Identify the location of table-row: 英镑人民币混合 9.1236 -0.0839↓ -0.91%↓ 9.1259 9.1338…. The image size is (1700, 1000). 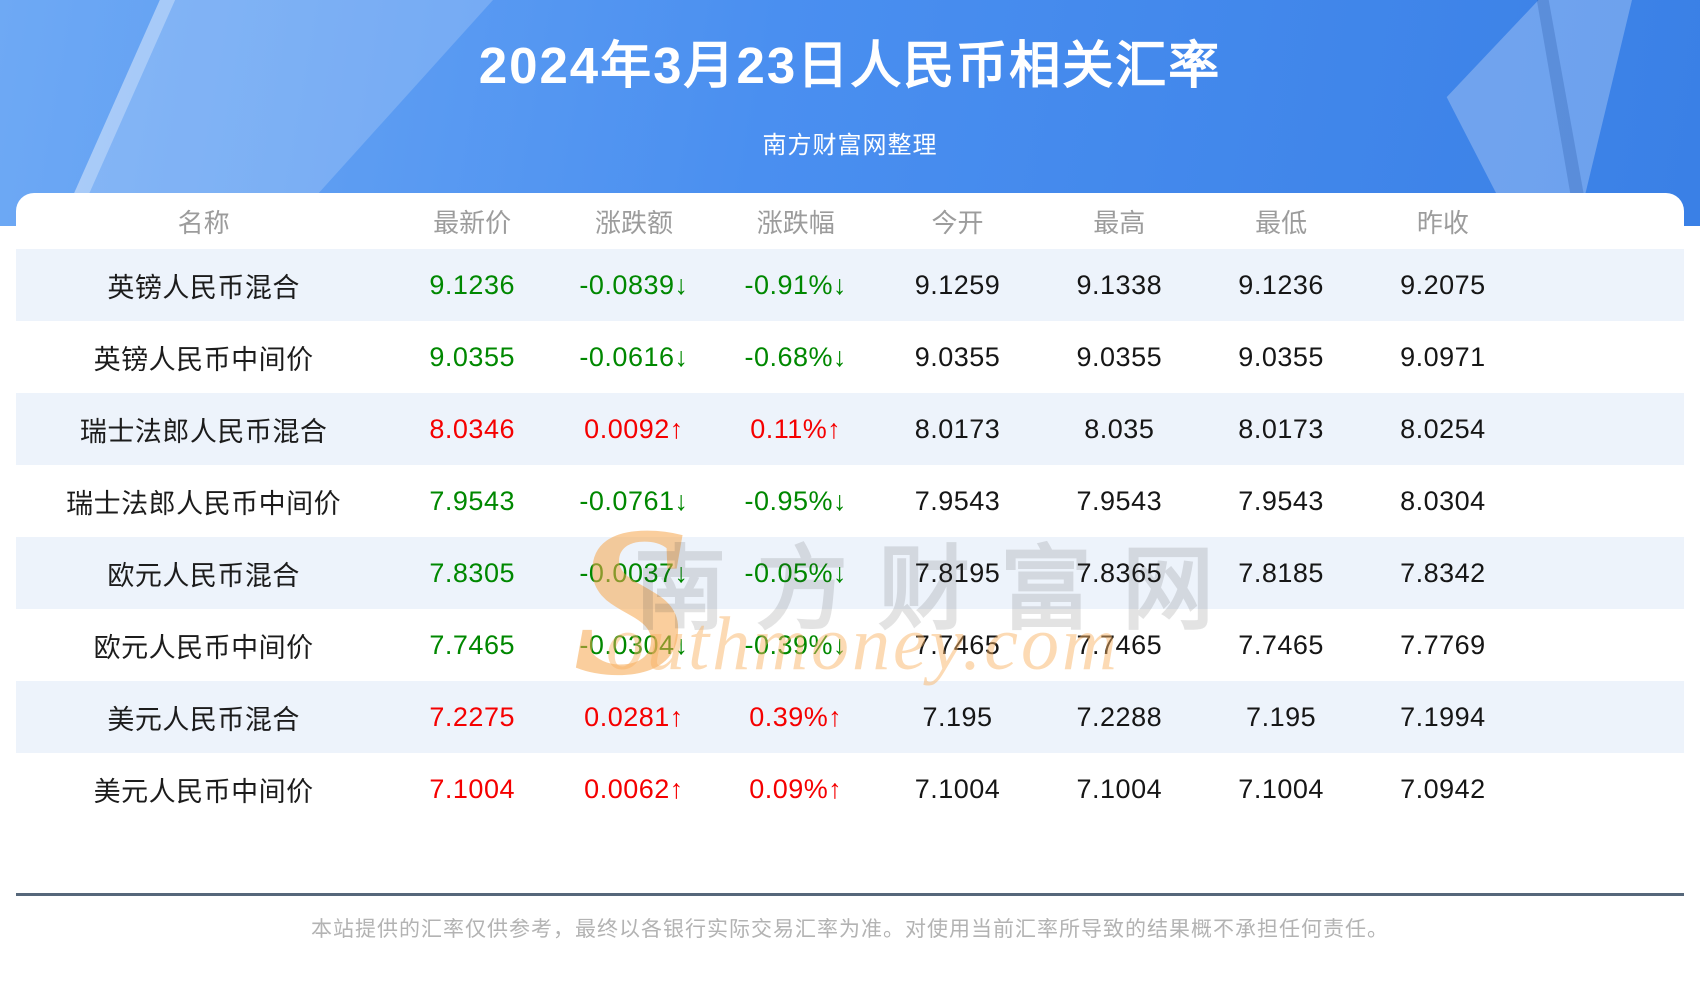
(850, 285).